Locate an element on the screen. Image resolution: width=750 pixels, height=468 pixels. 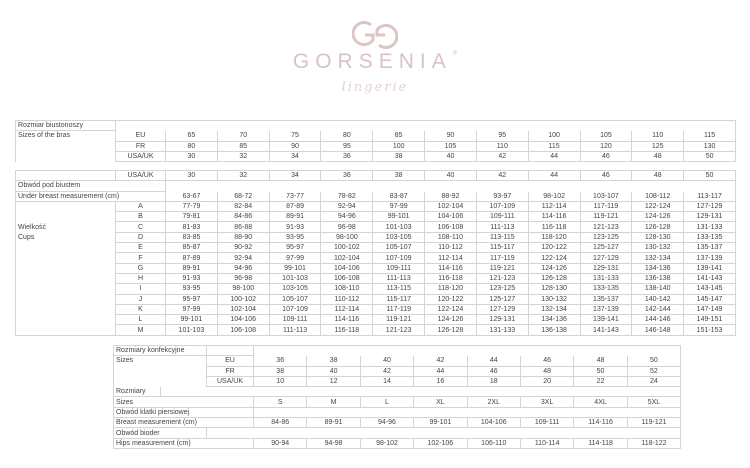
table-cell: 136-138 is located at coordinates (658, 278).